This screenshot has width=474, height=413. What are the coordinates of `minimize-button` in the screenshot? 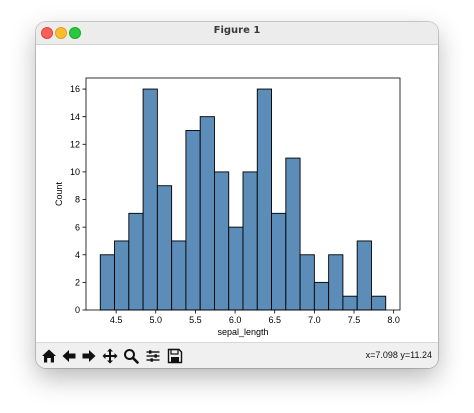 It's located at (61, 33).